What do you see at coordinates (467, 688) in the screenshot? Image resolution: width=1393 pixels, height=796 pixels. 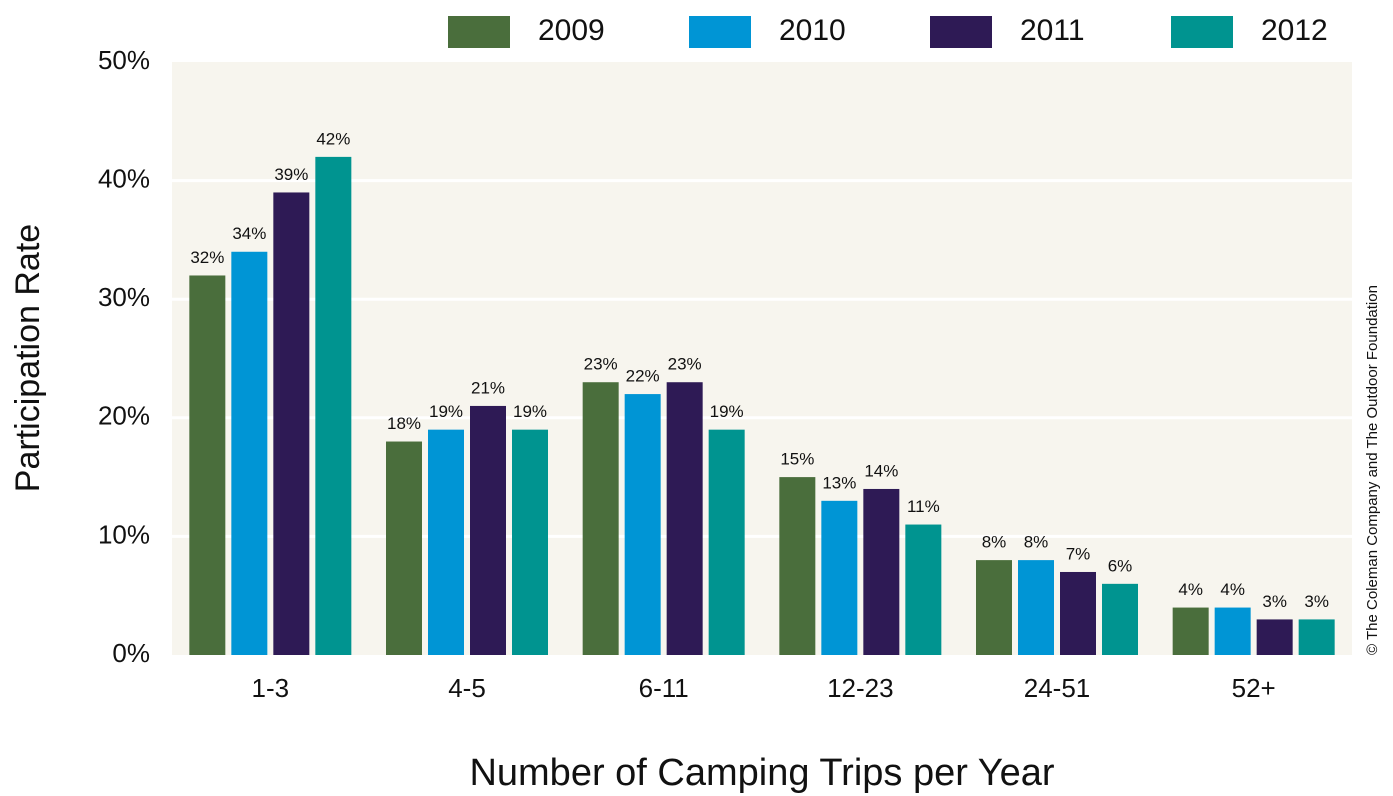 I see `x-tick-label: 4-5` at bounding box center [467, 688].